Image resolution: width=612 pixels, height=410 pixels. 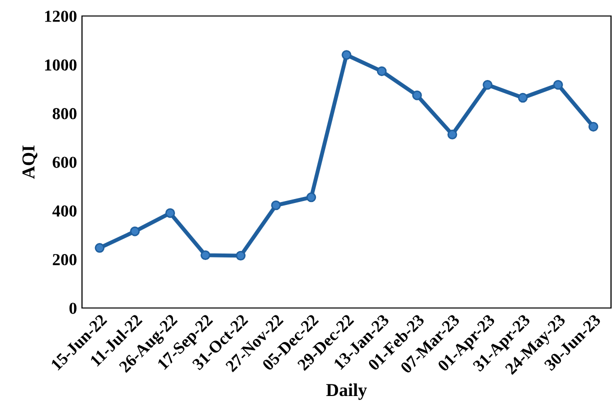 I want to click on y-tick-label: 600, so click(x=64, y=162).